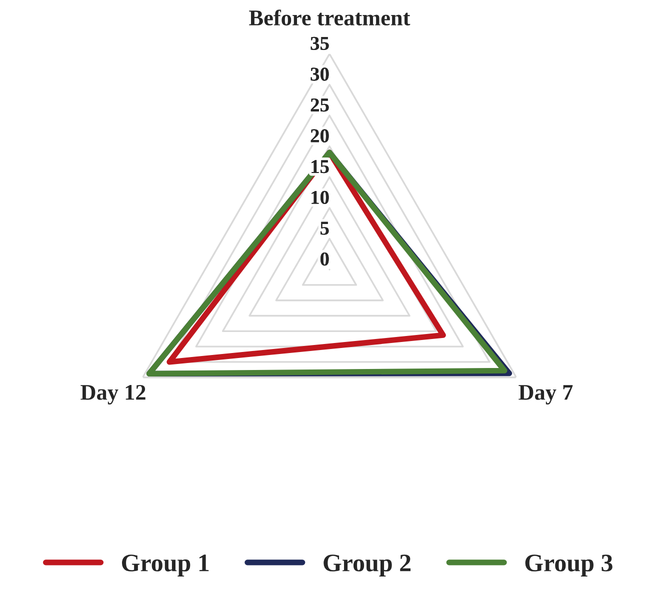  Describe the element at coordinates (319, 43) in the screenshot. I see `y-tick-label: 35` at that location.